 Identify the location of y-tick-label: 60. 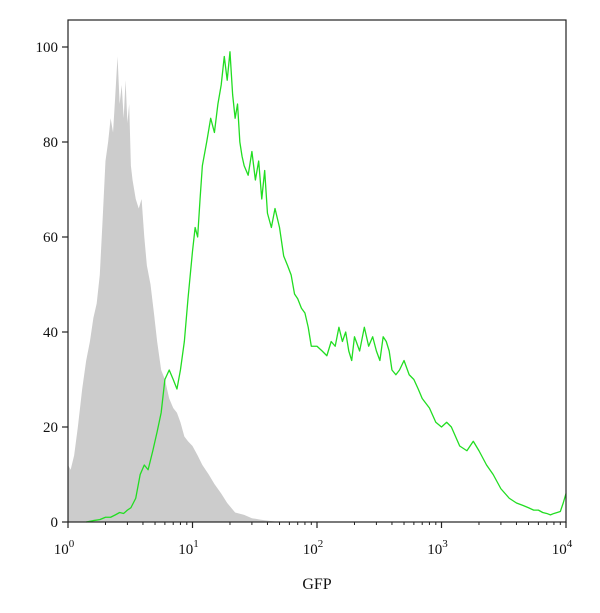
(50, 238).